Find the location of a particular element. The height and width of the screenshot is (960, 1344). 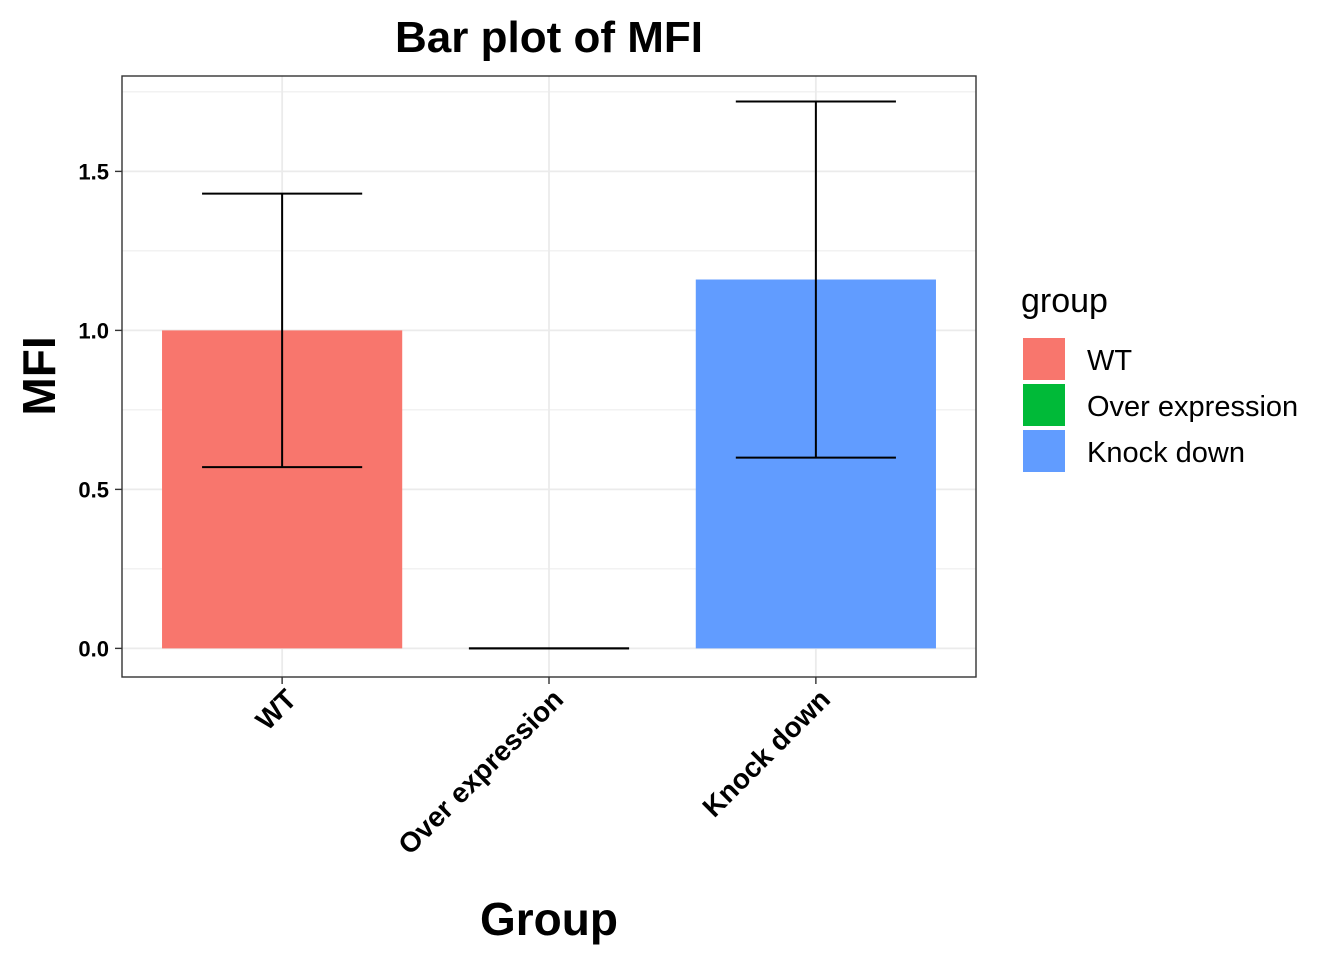

chart-title: Bar plot of MFI is located at coordinates (549, 37).